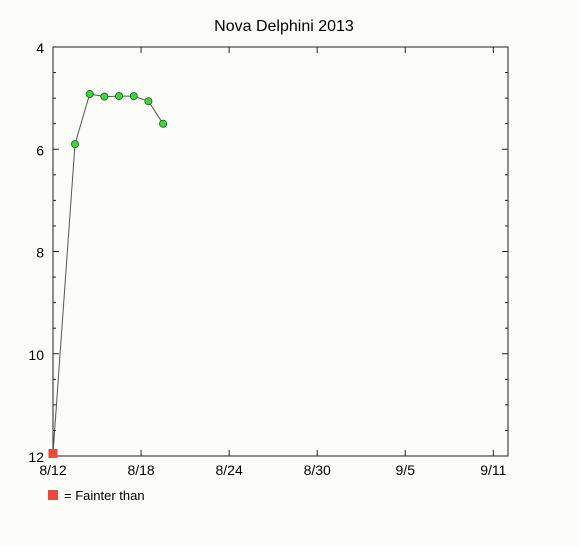  What do you see at coordinates (493, 470) in the screenshot?
I see `x-tick-label: 9/11` at bounding box center [493, 470].